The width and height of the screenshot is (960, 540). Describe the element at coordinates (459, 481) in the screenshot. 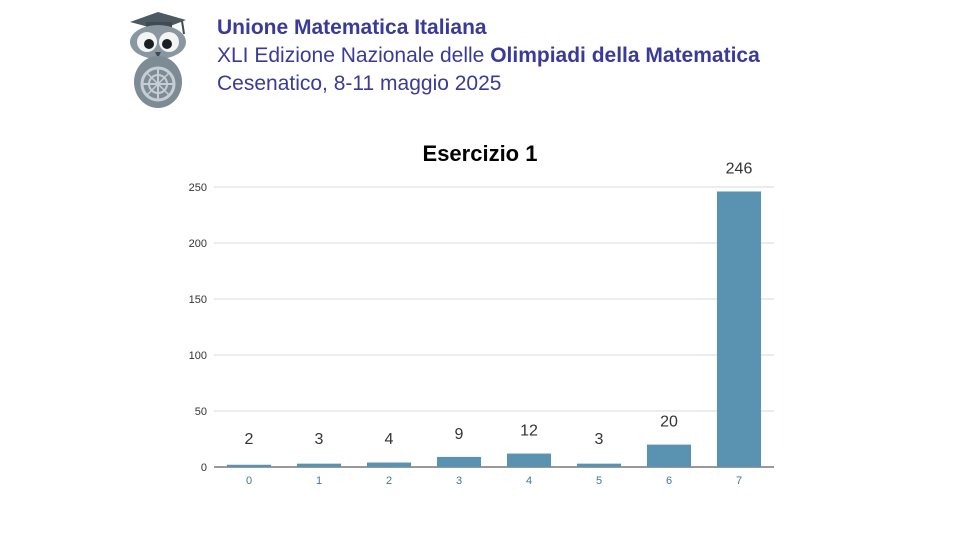

I see `x-tick-label: 3` at that location.